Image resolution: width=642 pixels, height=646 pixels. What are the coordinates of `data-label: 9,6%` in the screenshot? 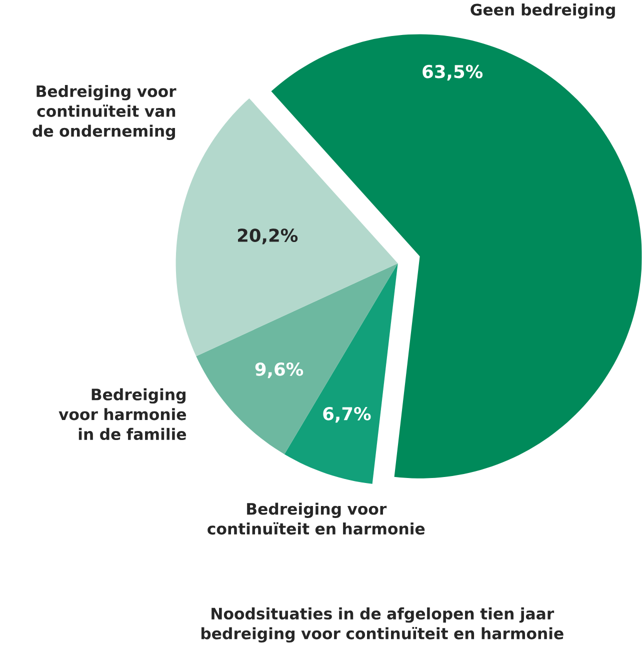 It's located at (279, 370).